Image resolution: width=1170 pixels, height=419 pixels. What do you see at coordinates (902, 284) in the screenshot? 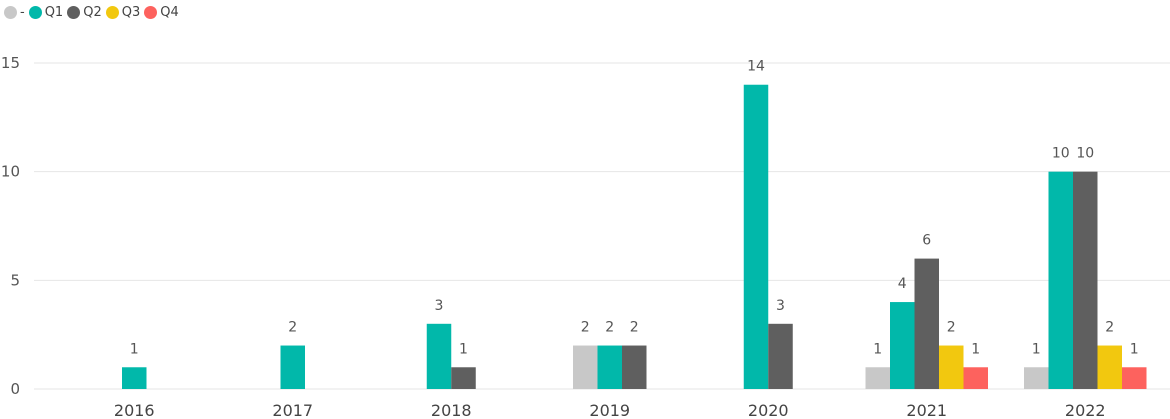
I see `data-label: 4` at bounding box center [902, 284].